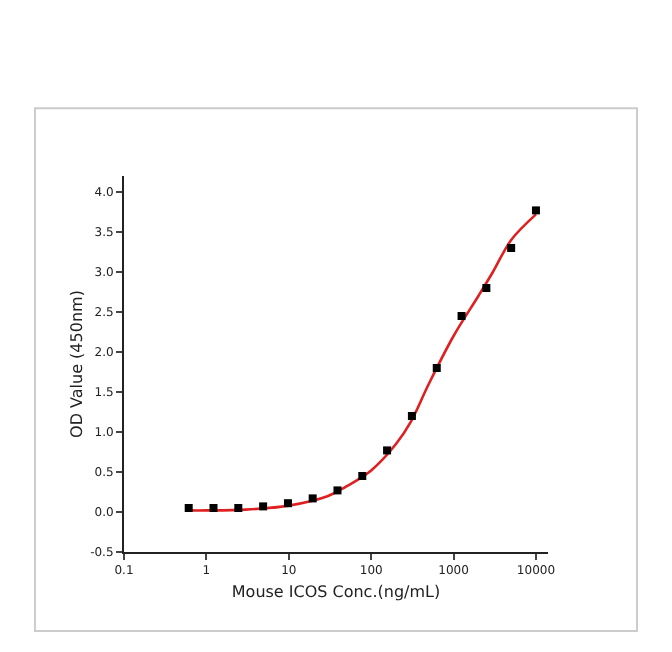 This screenshot has height=652, width=672. Describe the element at coordinates (336, 591) in the screenshot. I see `x-axis-title: Mouse ICOS Conc.(ng/mL)` at that location.